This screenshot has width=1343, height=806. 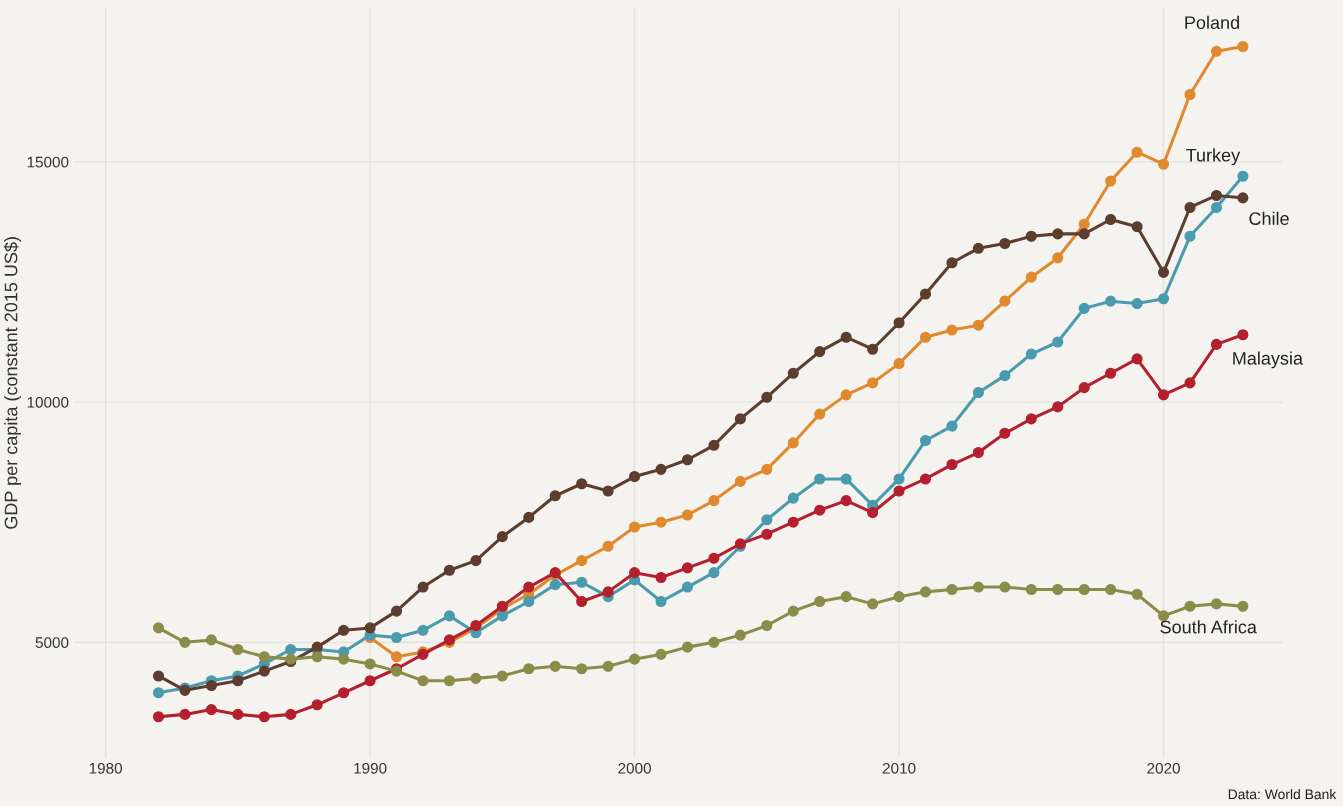 I want to click on x-tick-label: 1980, so click(x=105, y=768).